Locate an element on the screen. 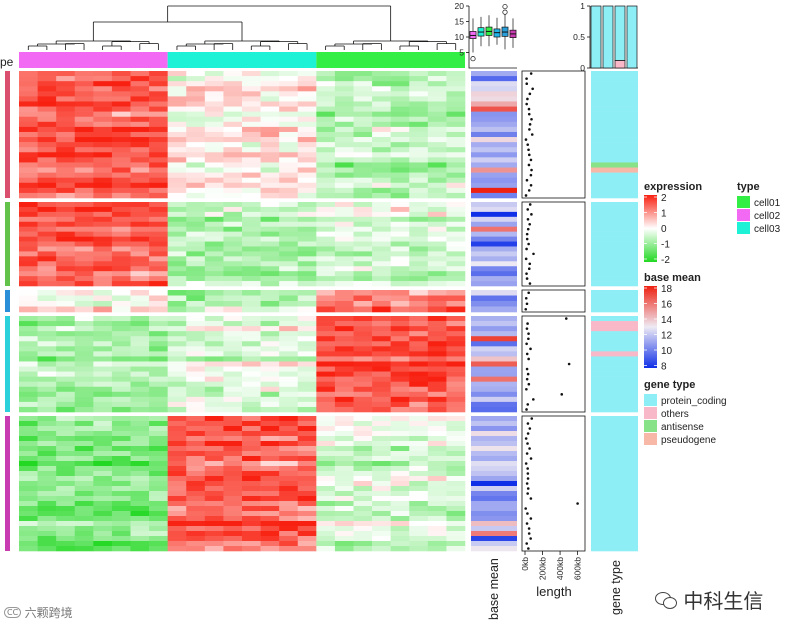 This screenshot has width=788, height=630. base-mean-legend-label: 10 is located at coordinates (667, 351).